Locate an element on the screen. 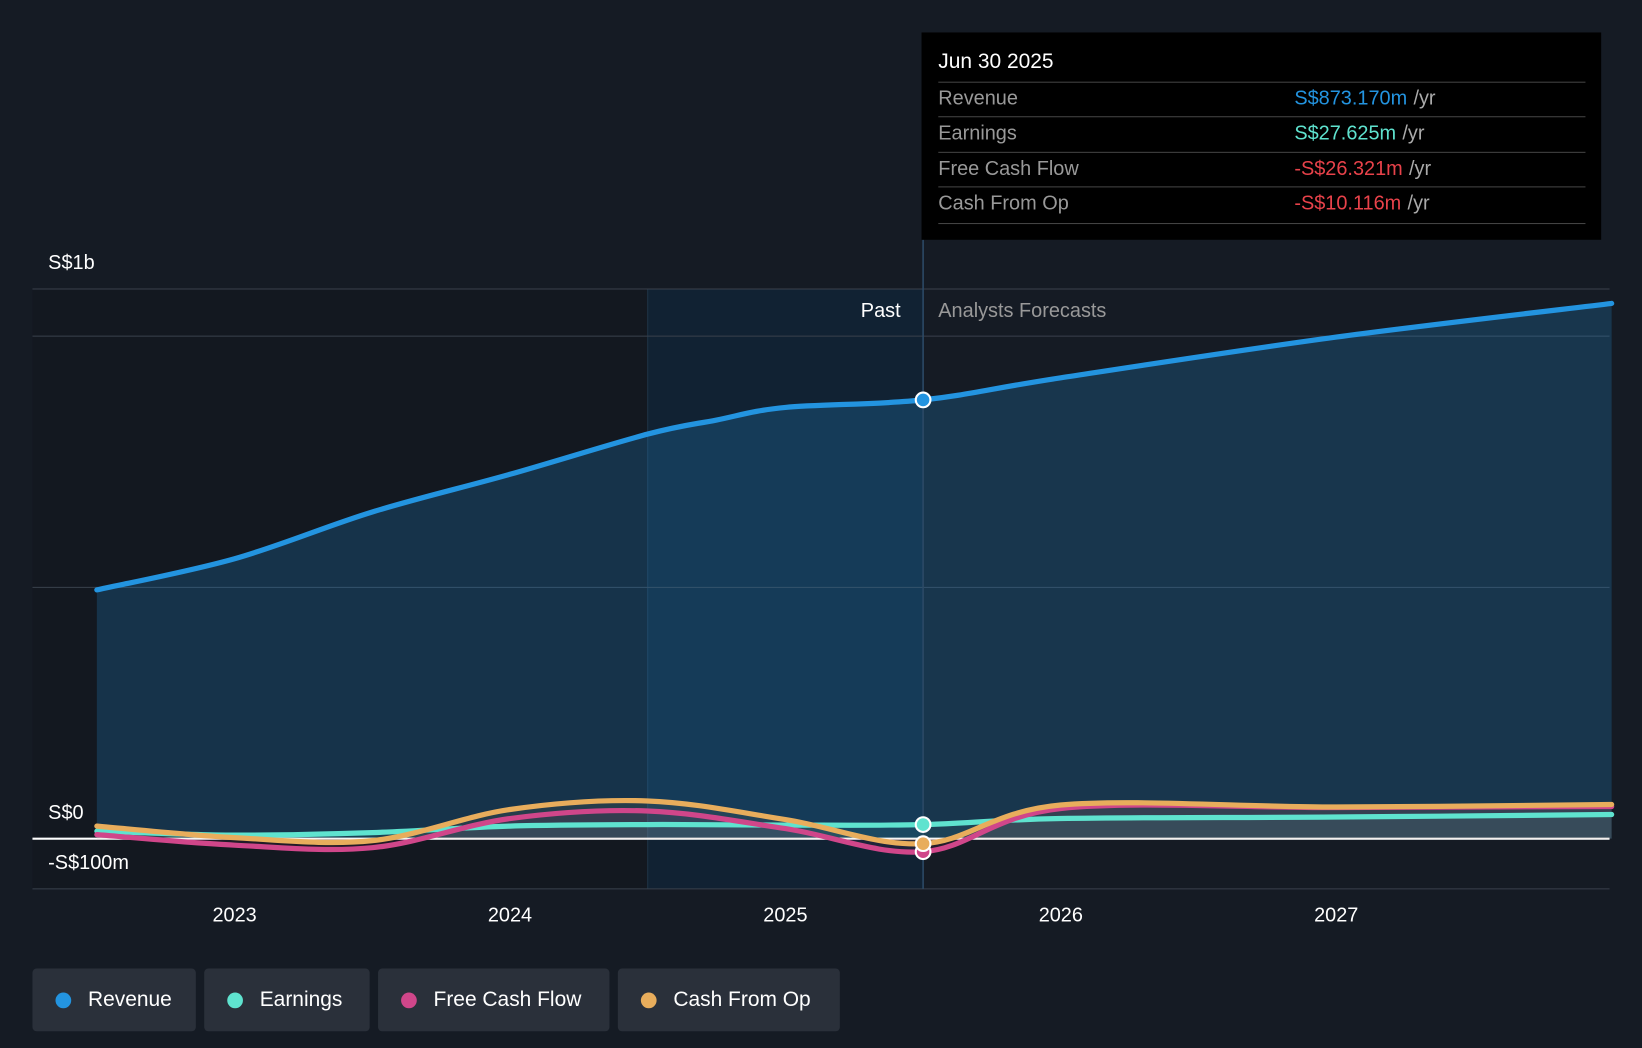 The height and width of the screenshot is (1048, 1642). legend-label: Cash From Op is located at coordinates (742, 999).